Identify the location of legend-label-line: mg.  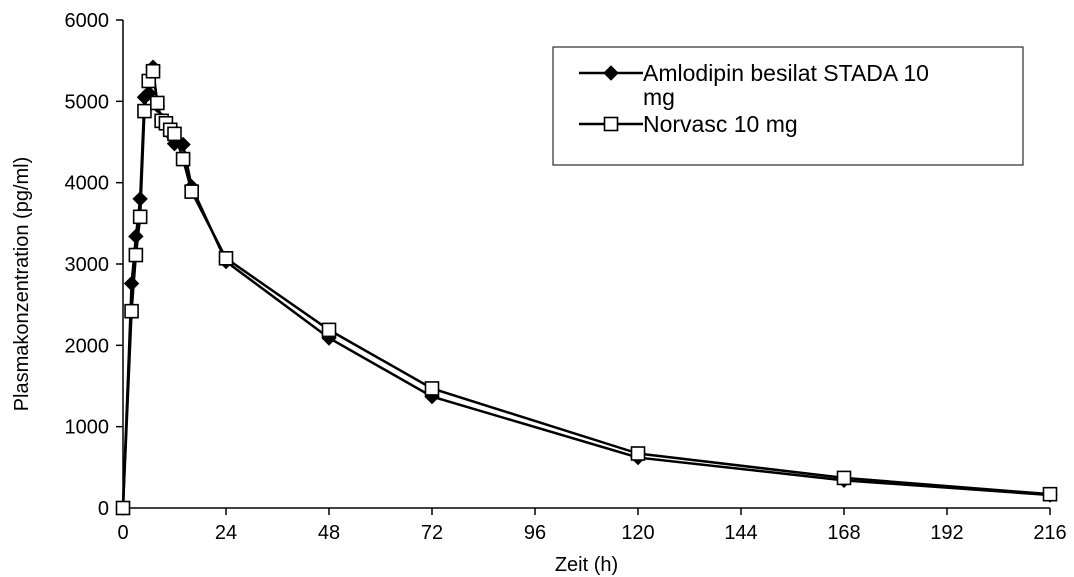
(659, 97).